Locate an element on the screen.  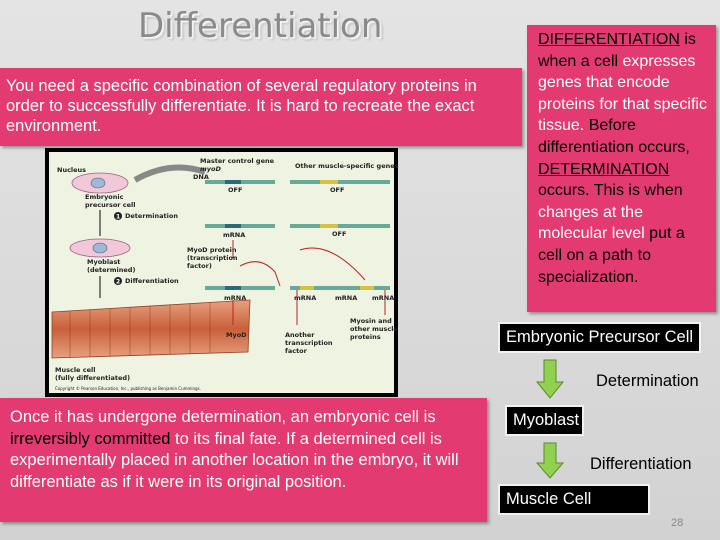
flow-step: Muscle Cell is located at coordinates (574, 499).